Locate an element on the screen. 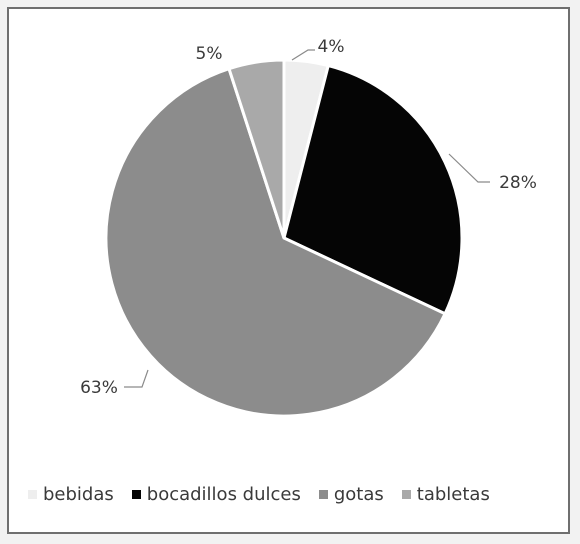  legend-label-bebidas: bebidas is located at coordinates (78, 494).